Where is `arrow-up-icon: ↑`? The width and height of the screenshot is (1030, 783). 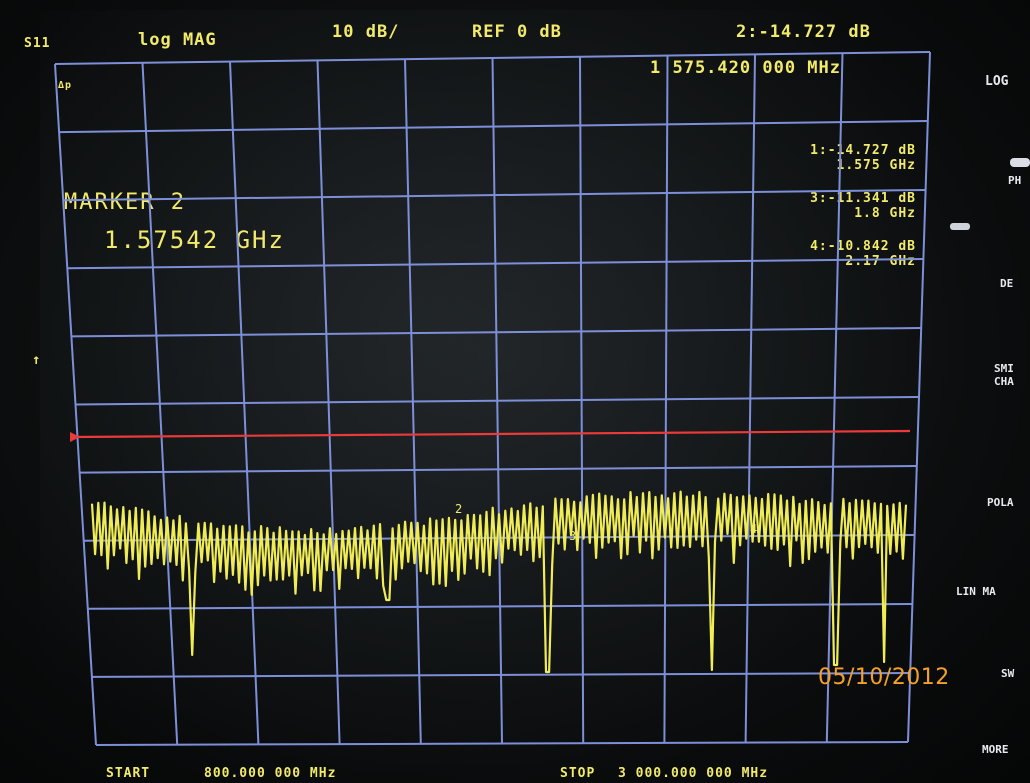
arrow-up-icon: ↑ is located at coordinates (37, 360).